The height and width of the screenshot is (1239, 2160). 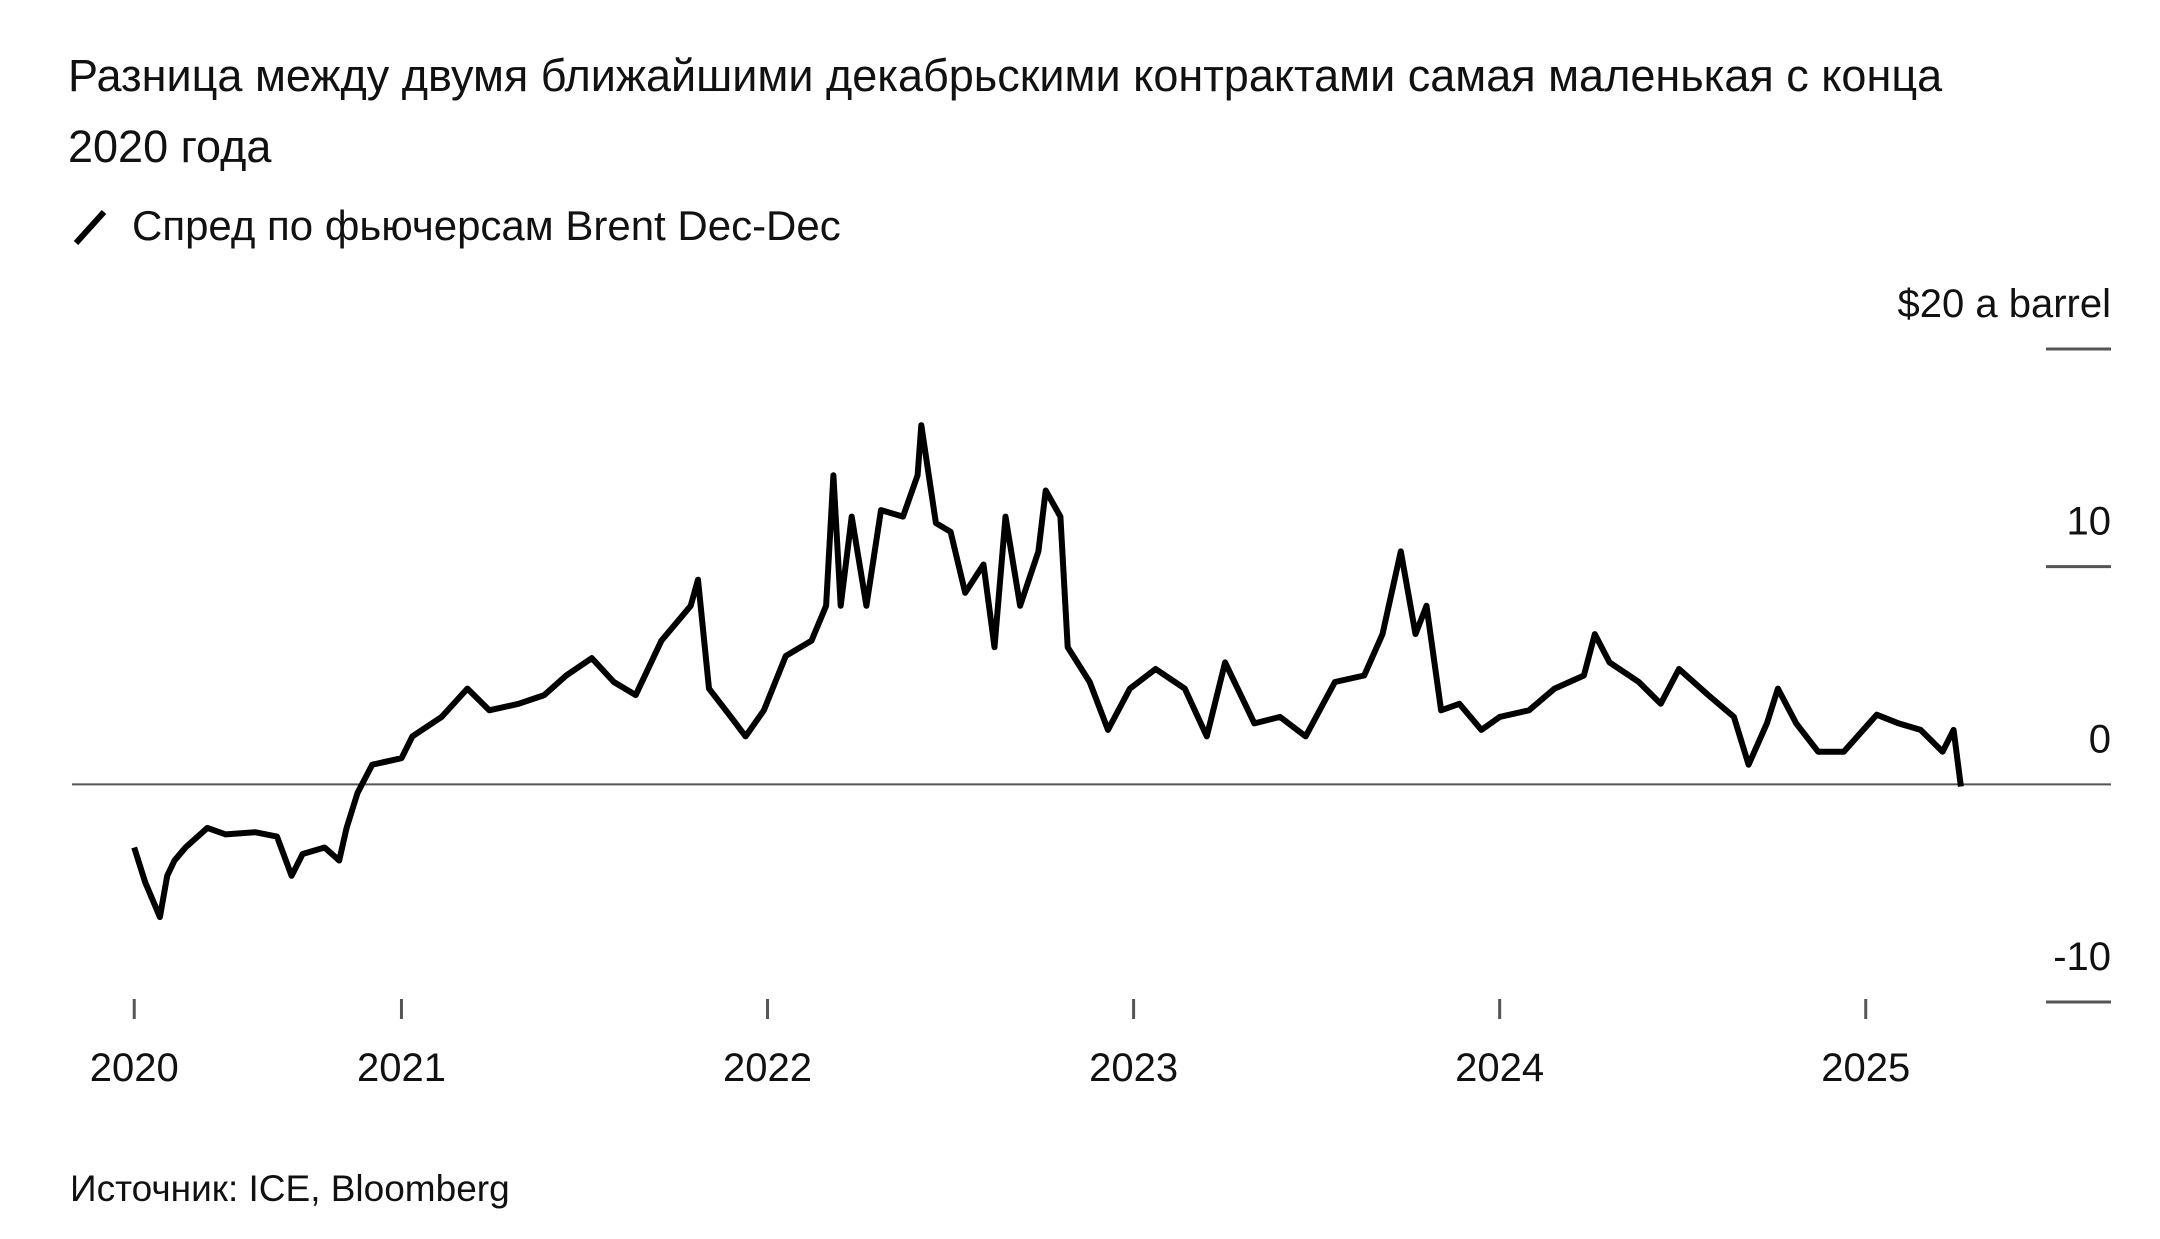 What do you see at coordinates (90, 227) in the screenshot?
I see `legend-swatch` at bounding box center [90, 227].